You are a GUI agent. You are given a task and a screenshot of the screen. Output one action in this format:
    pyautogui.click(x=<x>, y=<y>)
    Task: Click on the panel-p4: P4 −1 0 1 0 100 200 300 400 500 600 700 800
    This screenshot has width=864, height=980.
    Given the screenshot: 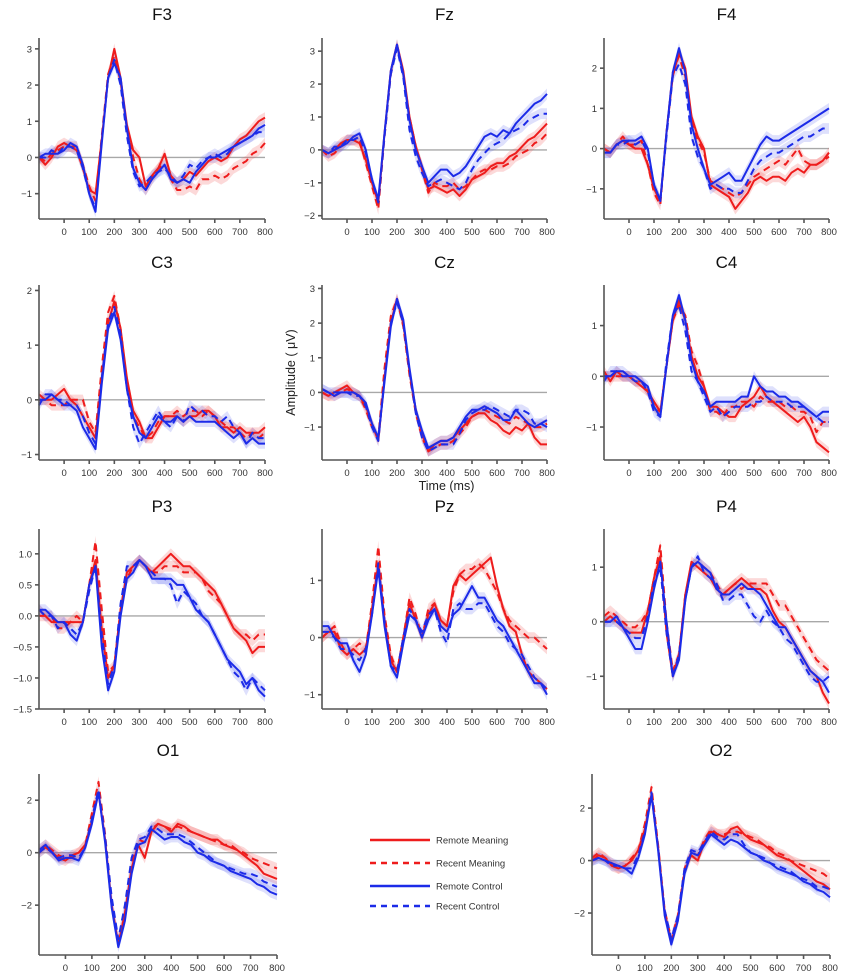 What is the action you would take?
    pyautogui.click(x=711, y=612)
    